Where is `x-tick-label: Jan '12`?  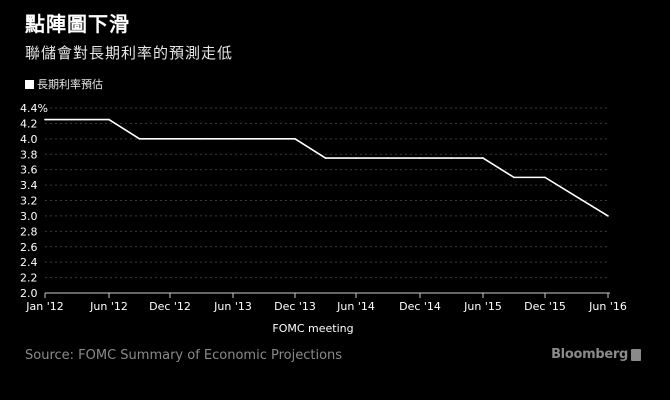
x-tick-label: Jan '12 is located at coordinates (44, 306).